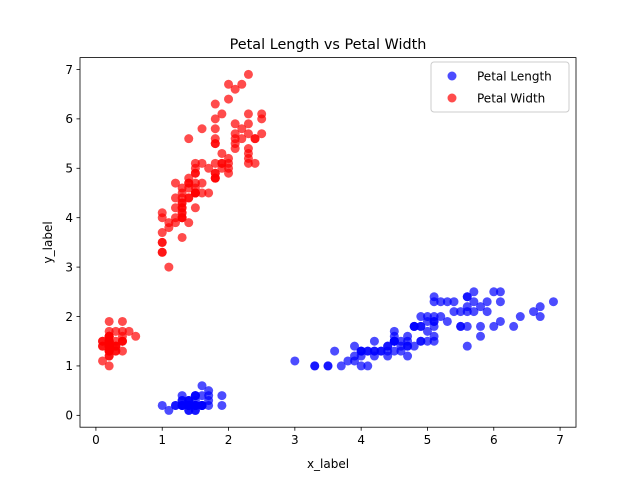  I want to click on y-axis-label: y_label, so click(48, 242).